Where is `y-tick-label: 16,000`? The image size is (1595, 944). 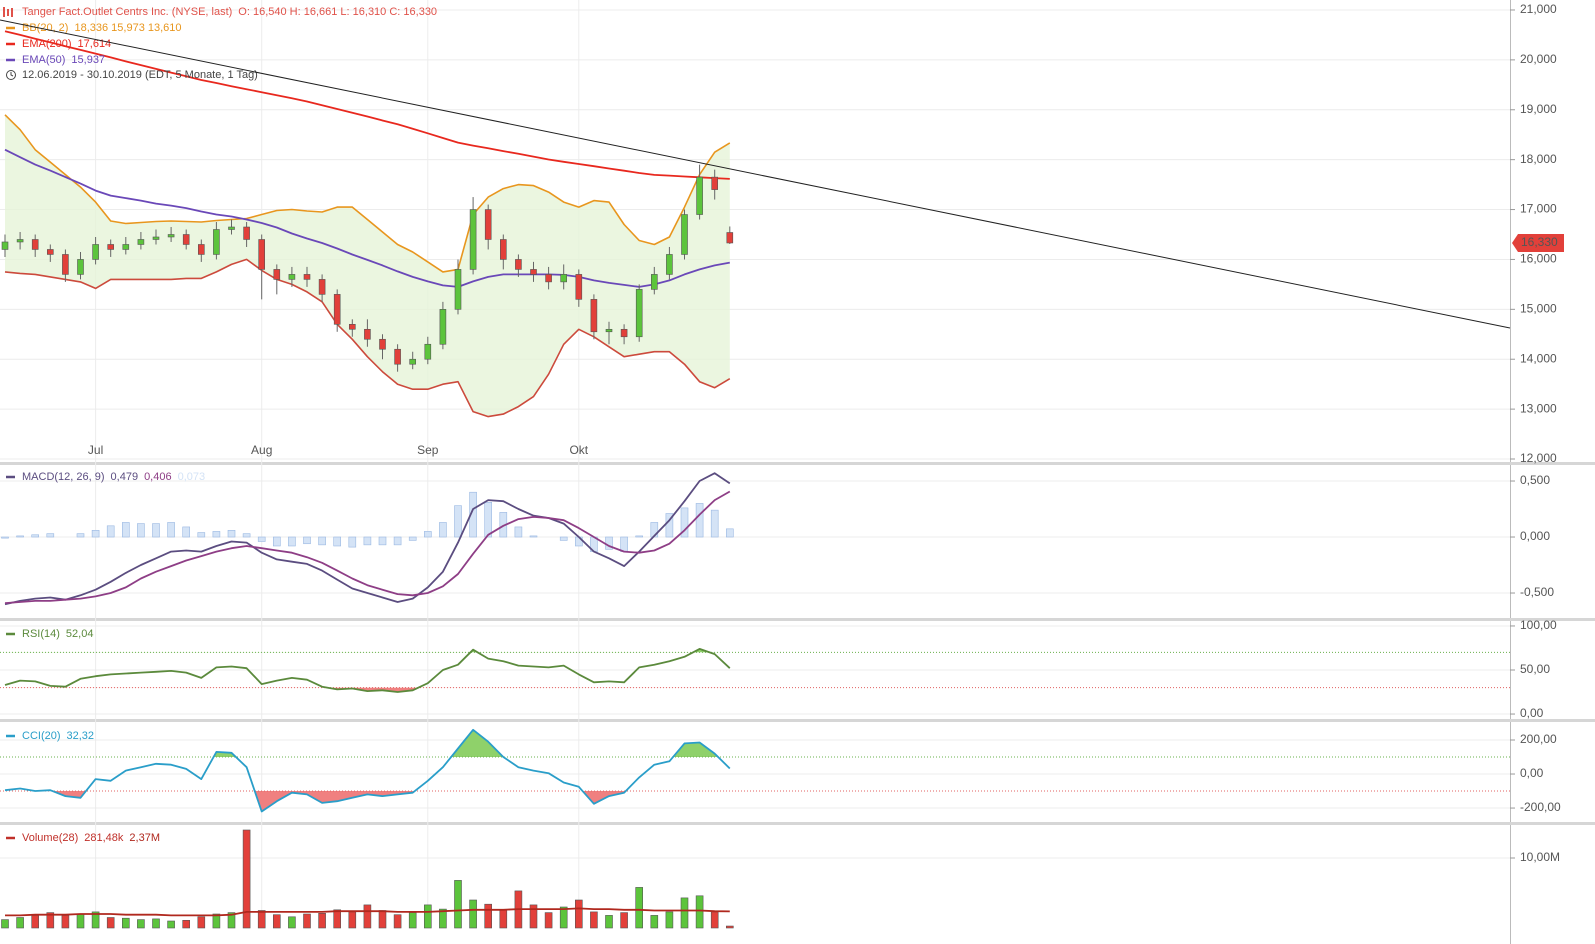 y-tick-label: 16,000 is located at coordinates (1538, 259).